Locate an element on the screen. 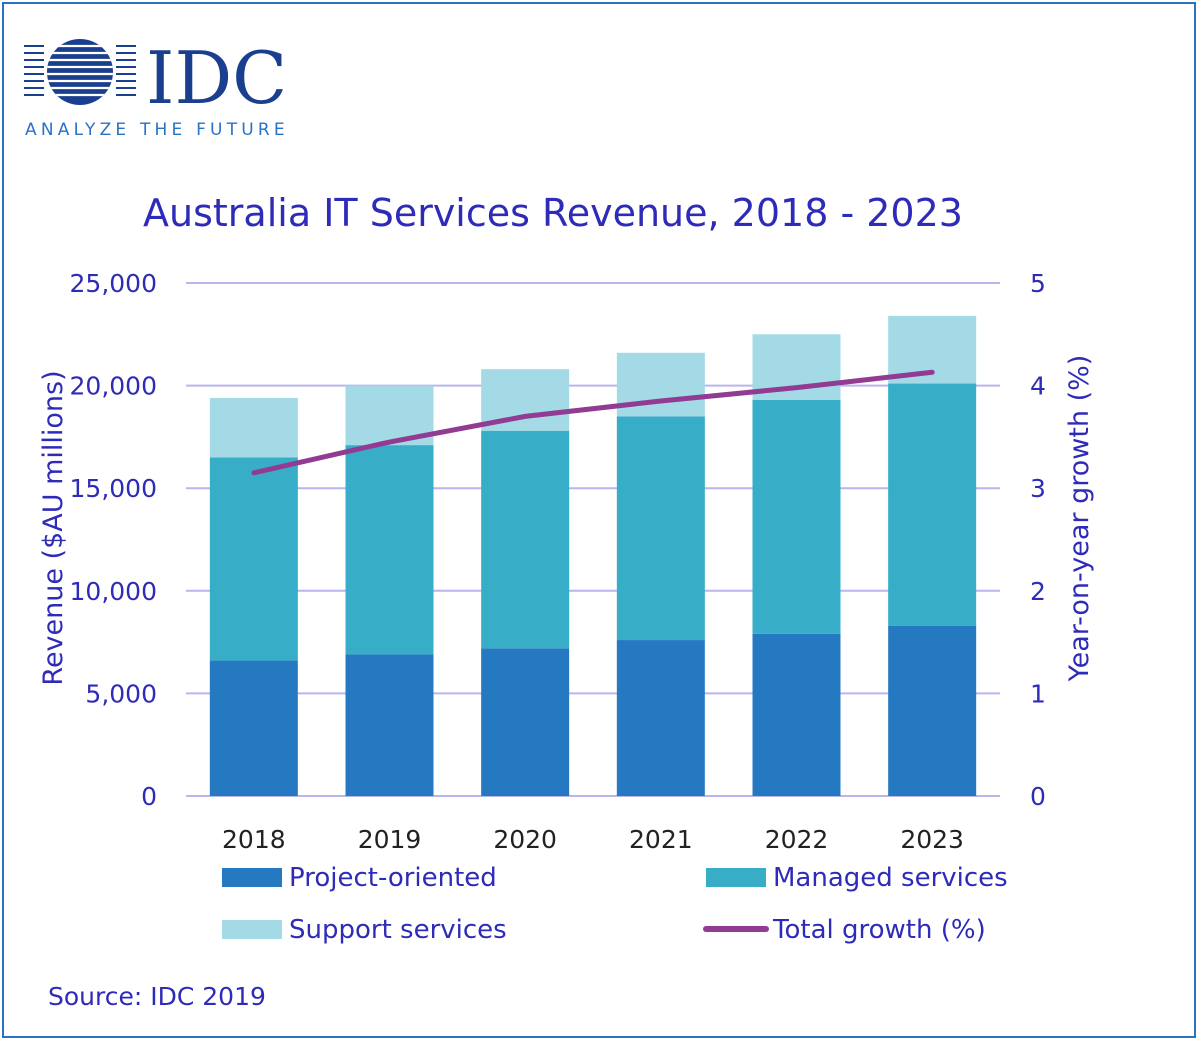  bar-support-services is located at coordinates (253, 427).